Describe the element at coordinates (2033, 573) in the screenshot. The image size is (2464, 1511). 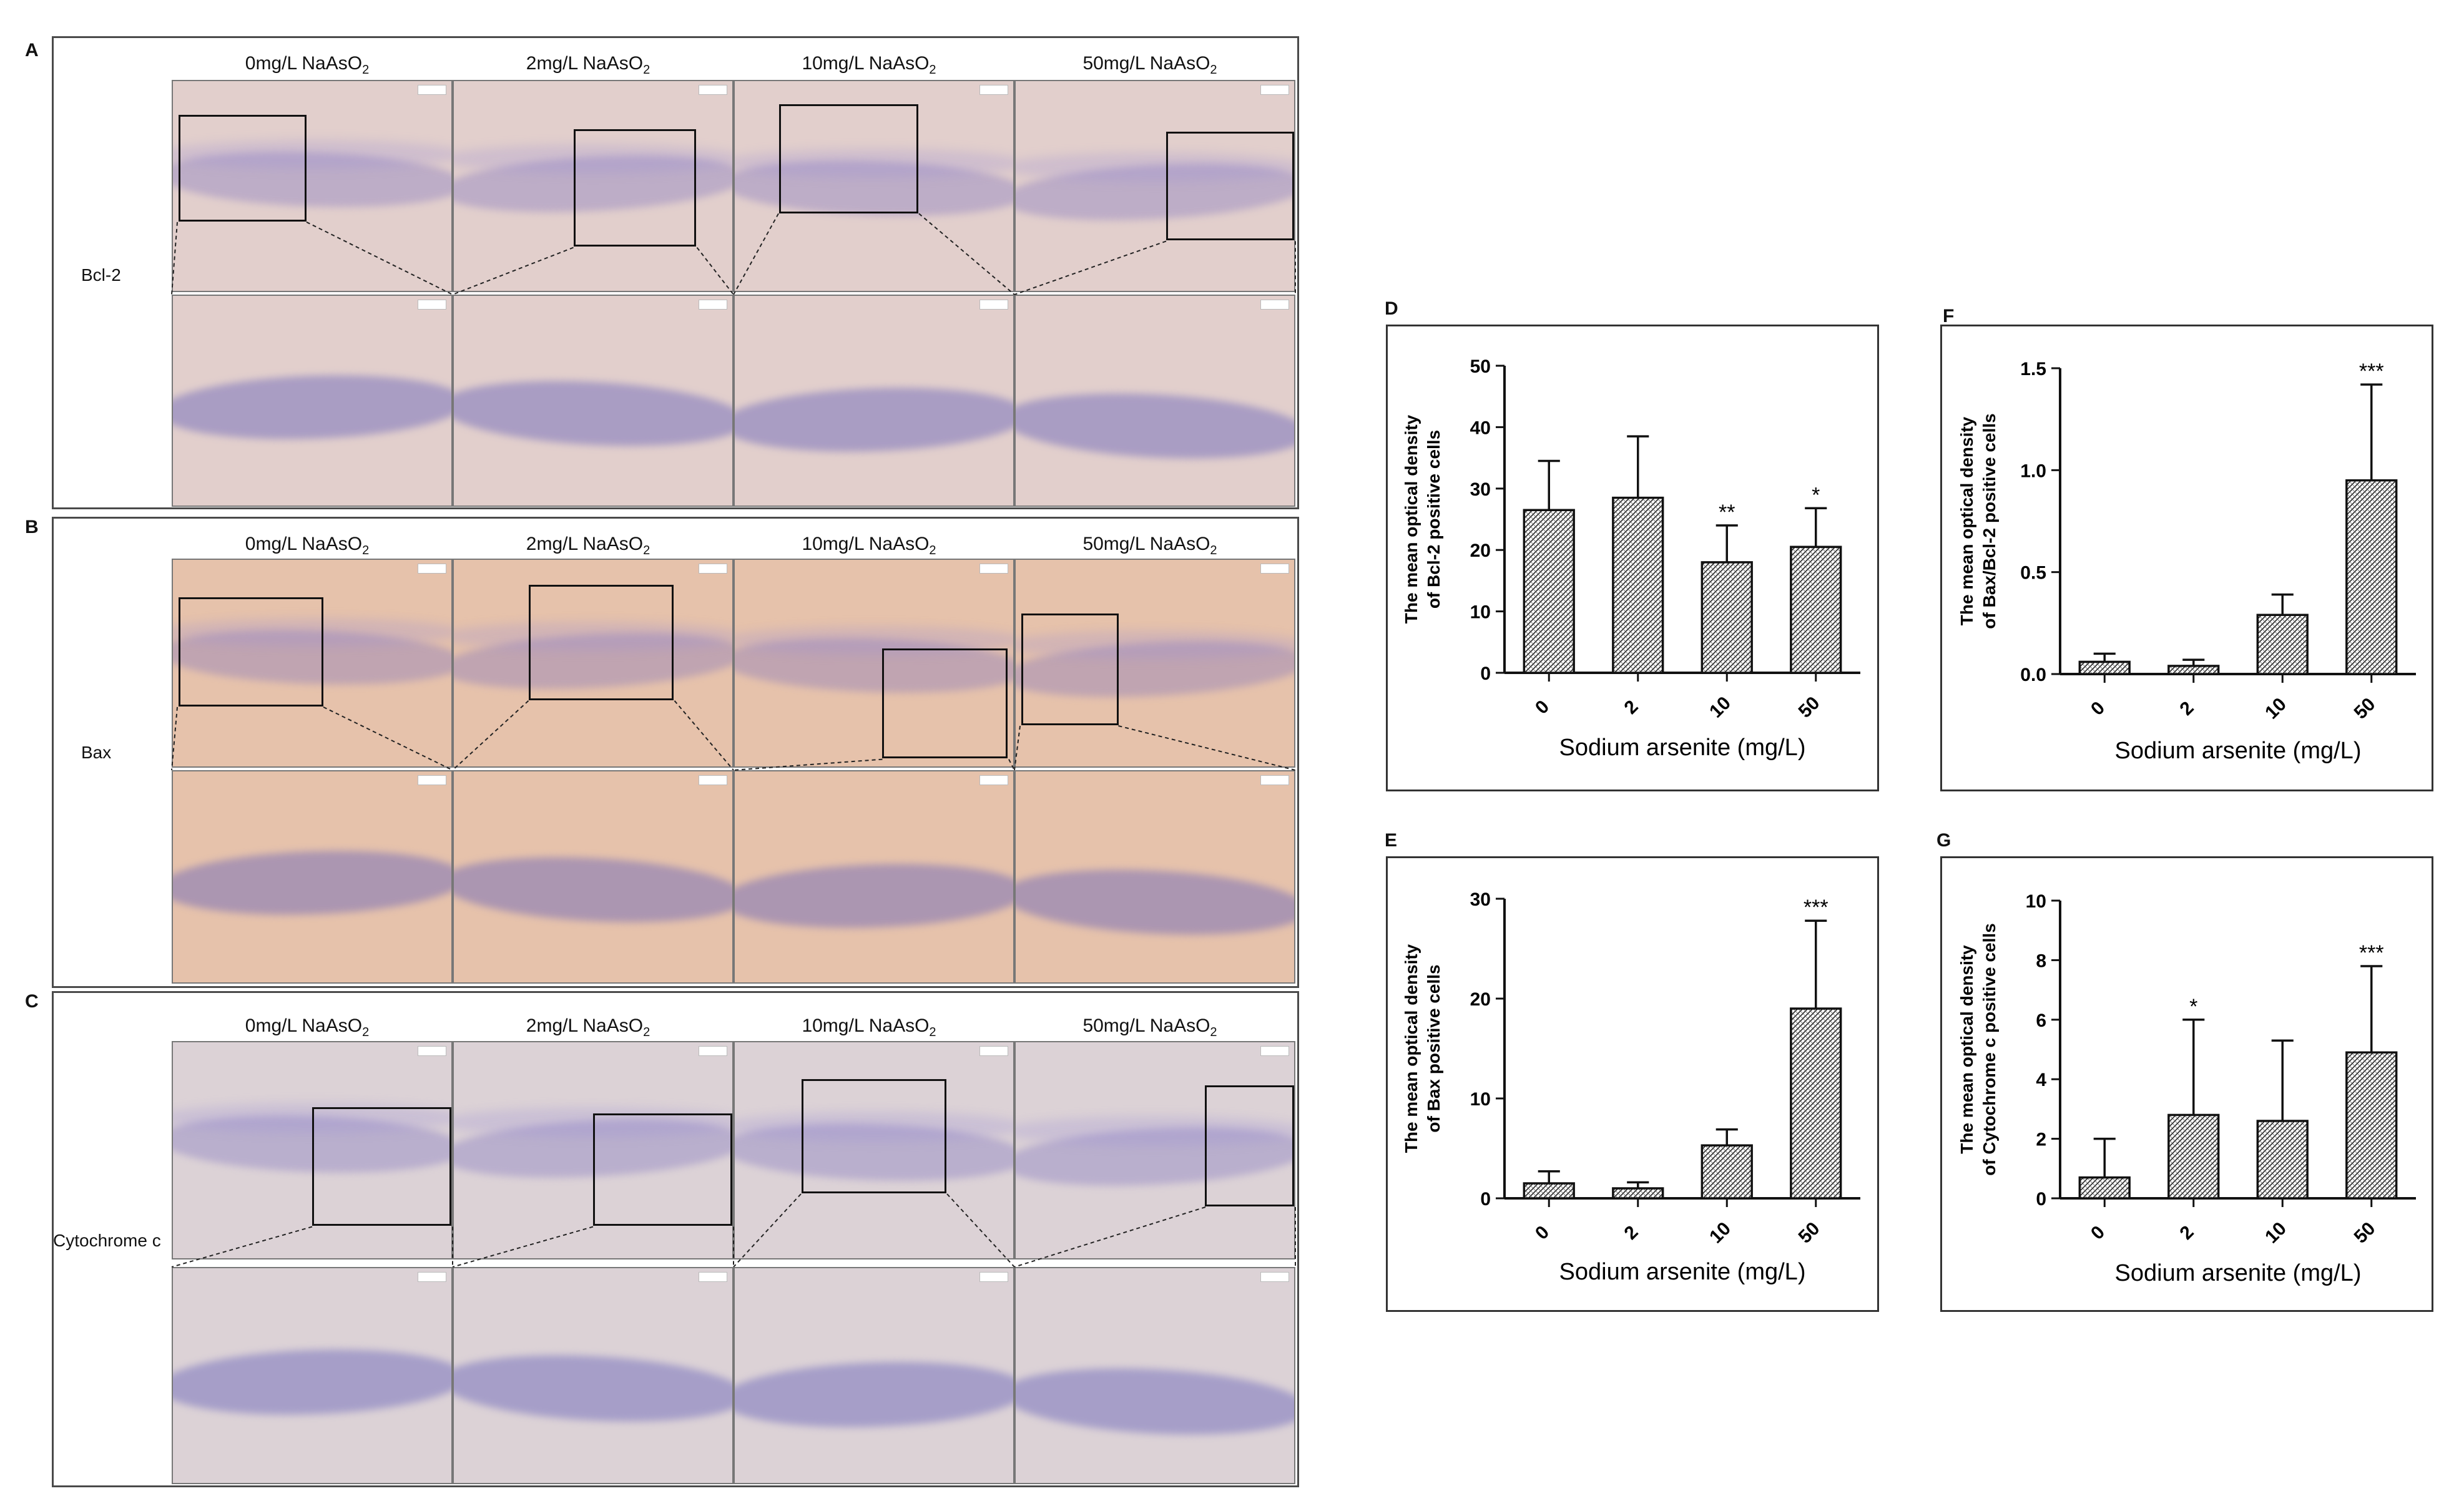
I see `y-tick-label: 0.5` at that location.